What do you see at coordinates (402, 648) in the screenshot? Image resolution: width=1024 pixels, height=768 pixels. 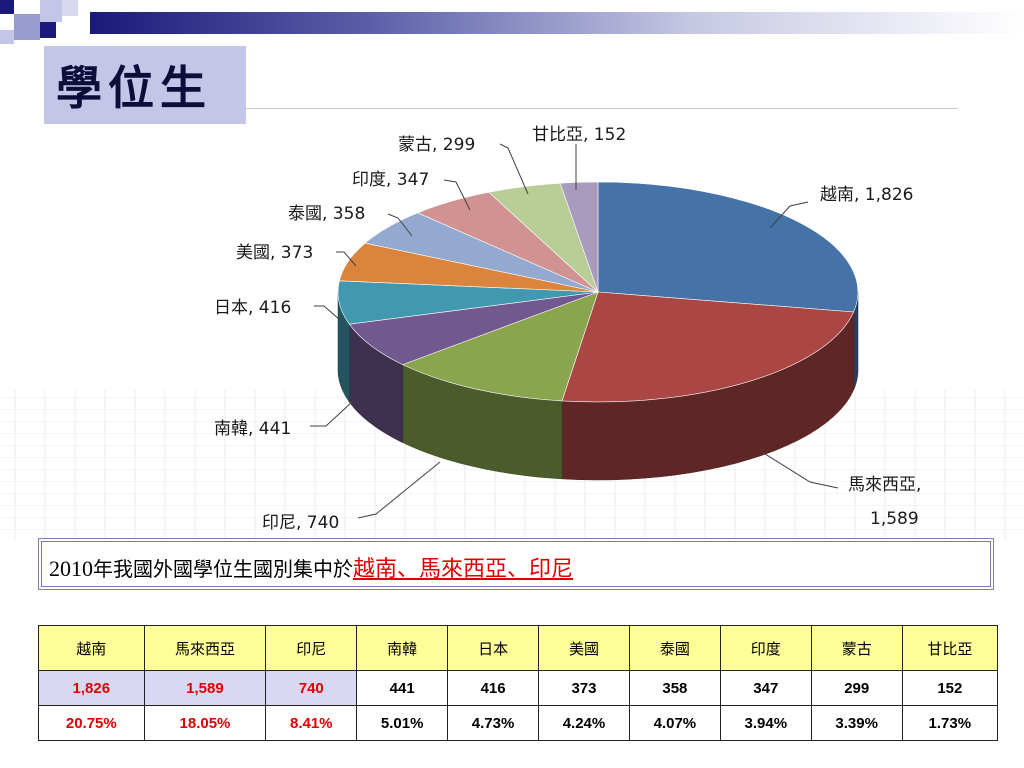 I see `table-header-cell: 南韓` at bounding box center [402, 648].